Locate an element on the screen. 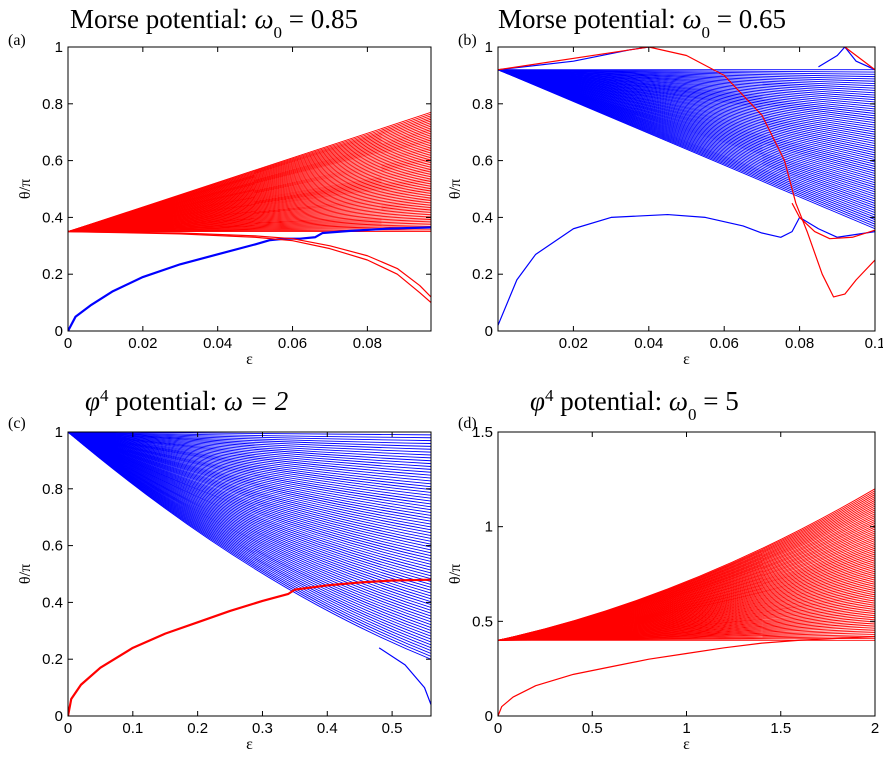 This screenshot has height=759, width=883. panel-label: (c) is located at coordinates (17, 423).